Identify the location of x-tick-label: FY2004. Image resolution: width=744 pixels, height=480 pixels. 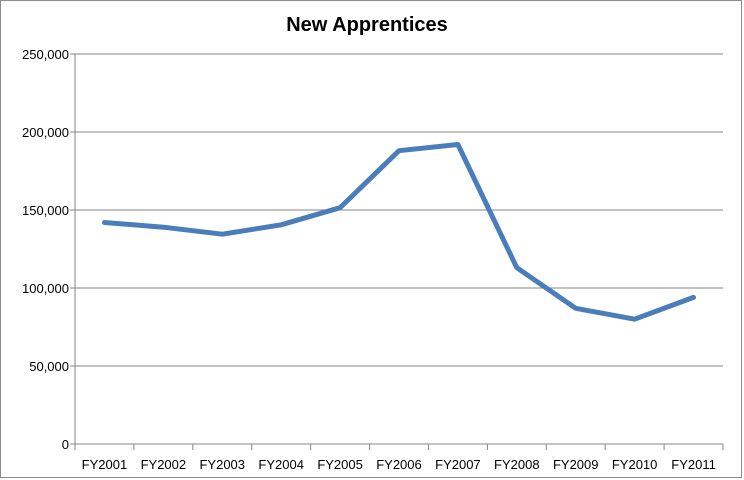
(281, 464).